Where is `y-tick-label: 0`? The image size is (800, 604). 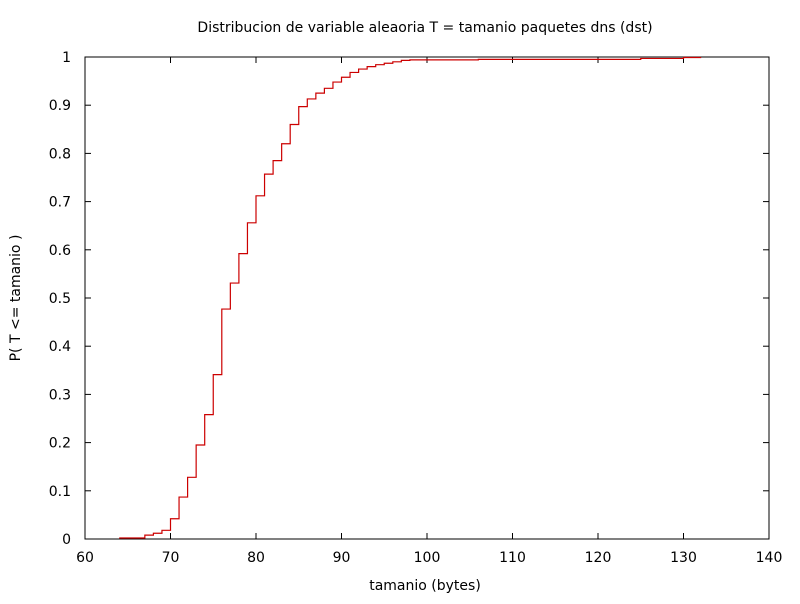
y-tick-label: 0 is located at coordinates (66, 540).